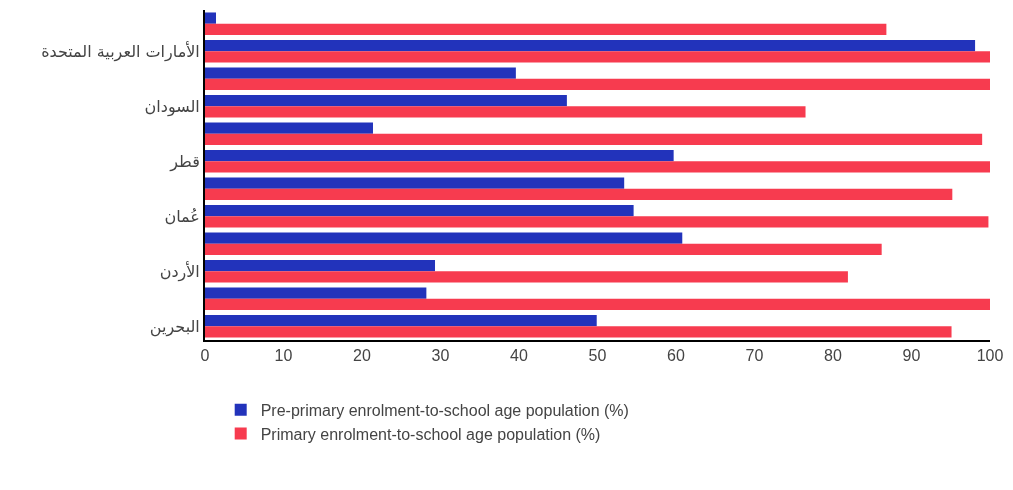  I want to click on y-tick-label: قطر, so click(184, 161).